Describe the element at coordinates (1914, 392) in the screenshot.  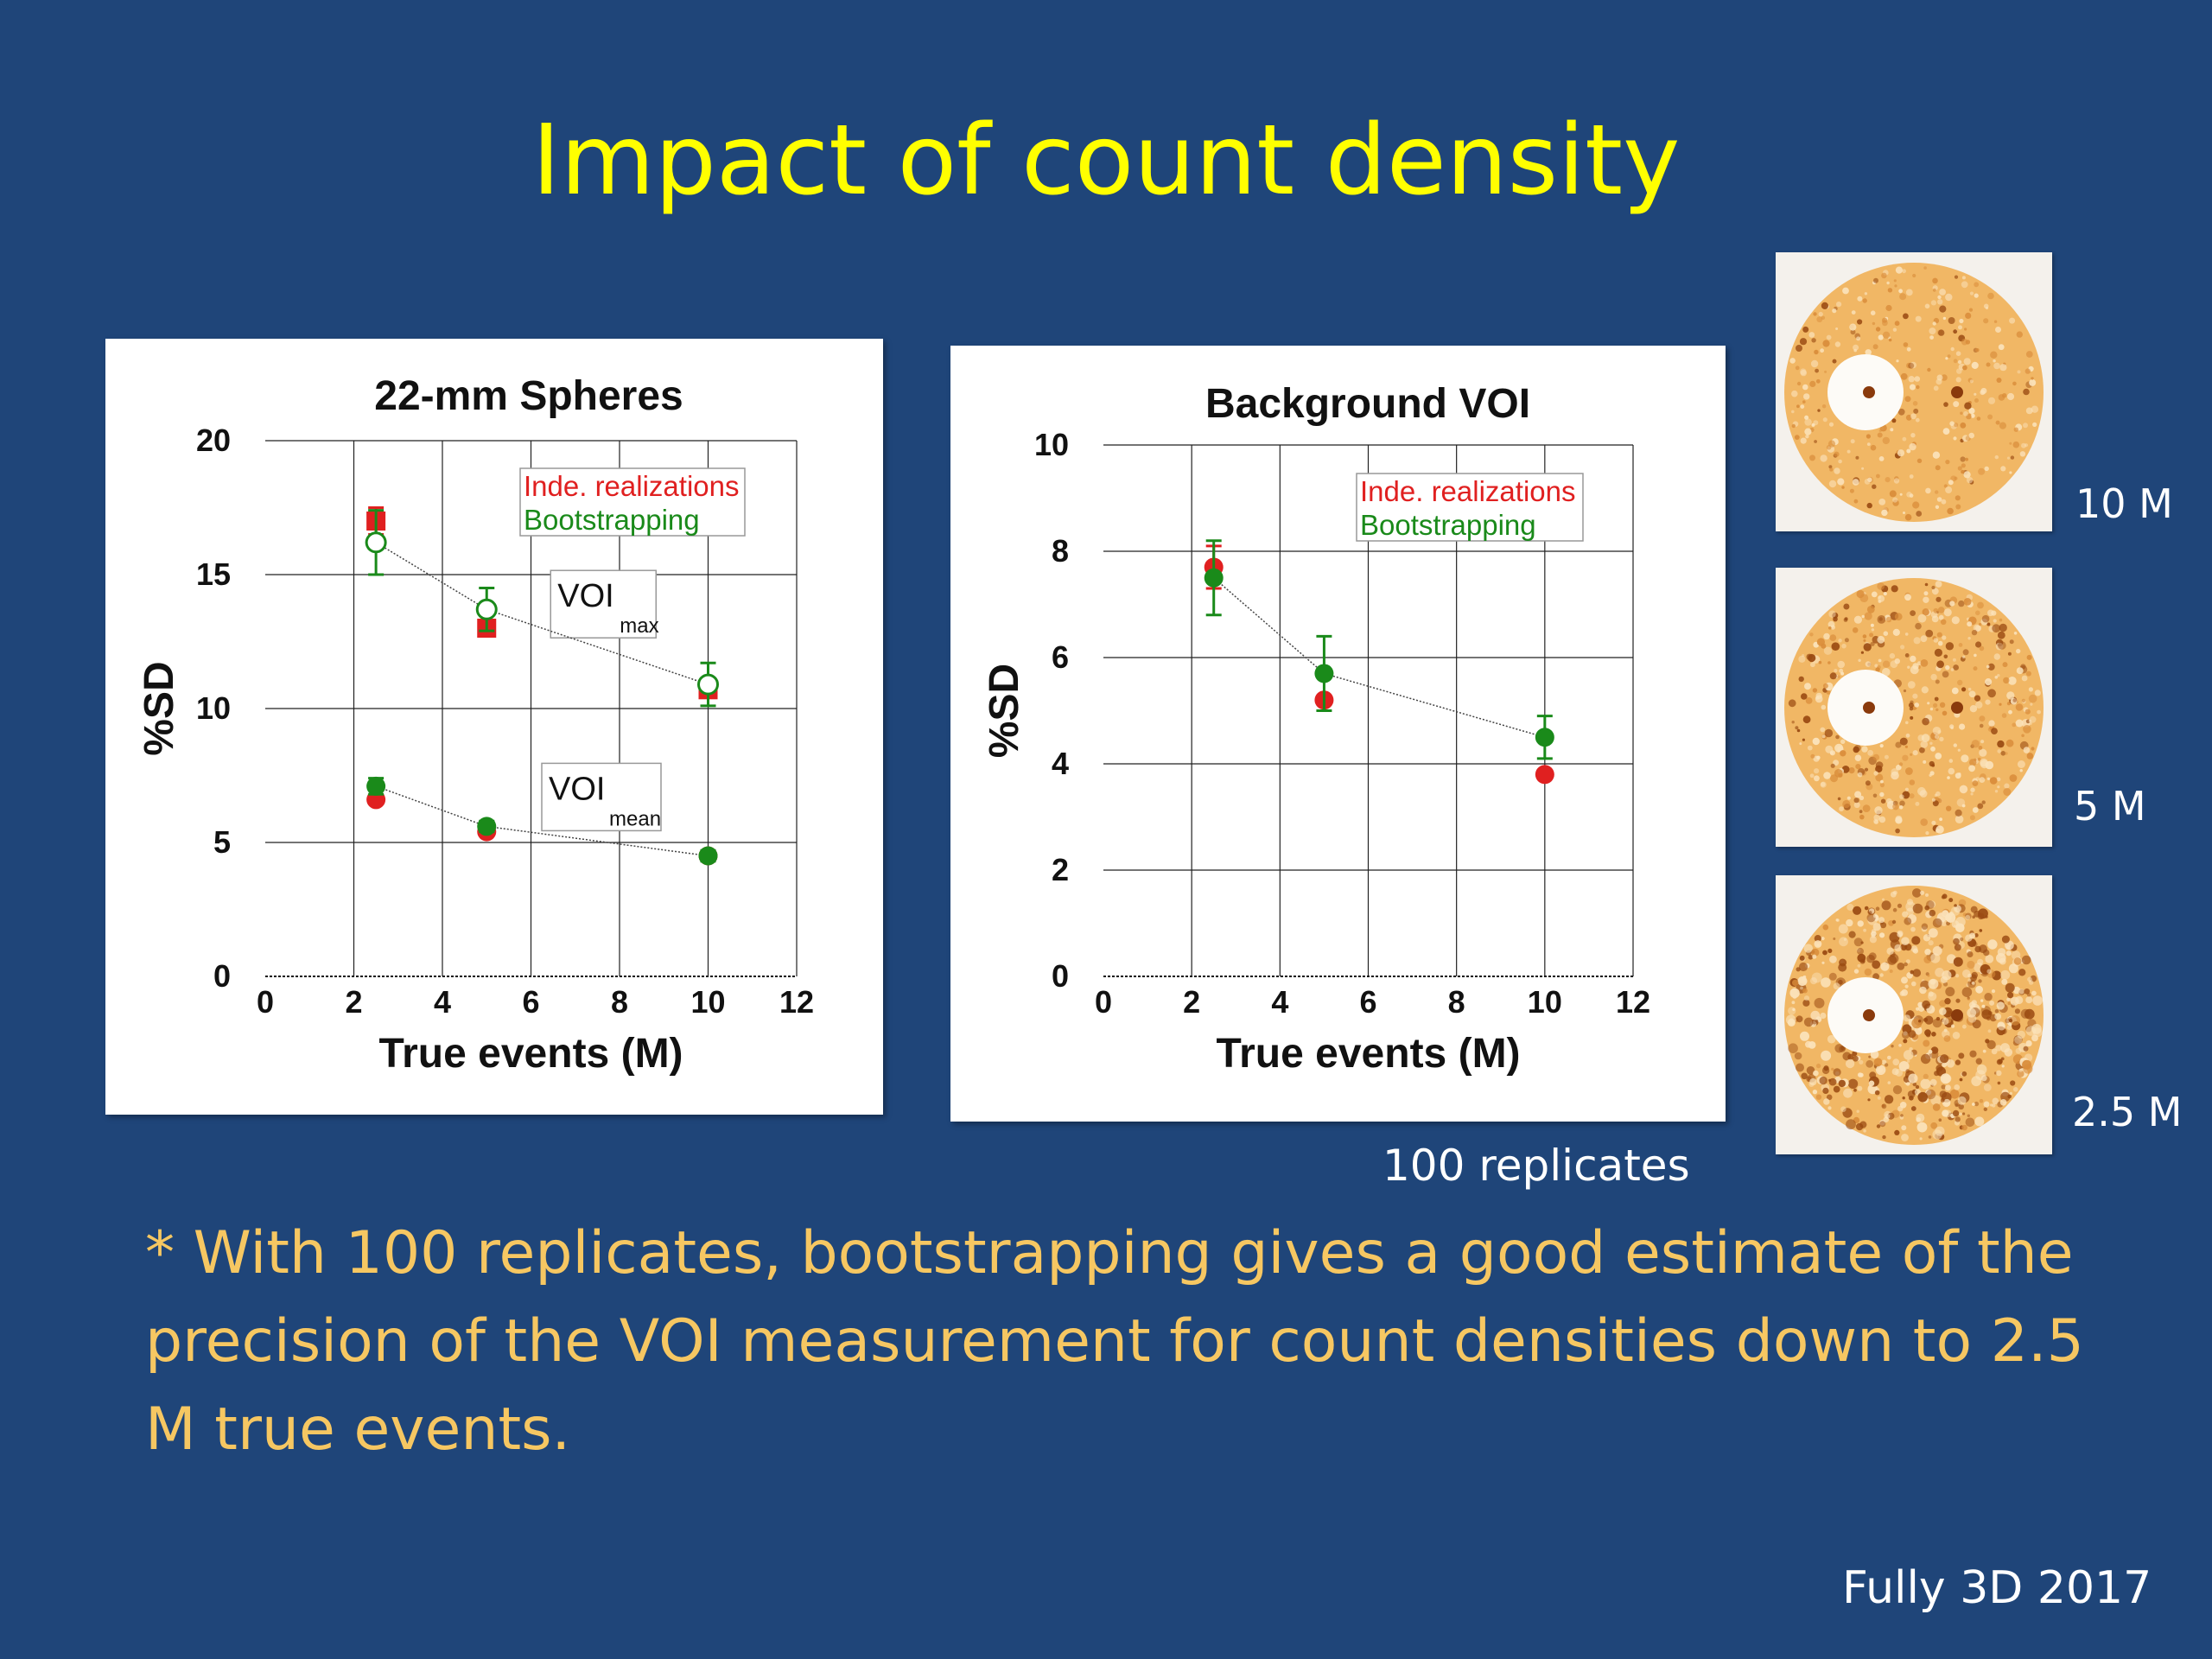
I see `phantom-disc` at that location.